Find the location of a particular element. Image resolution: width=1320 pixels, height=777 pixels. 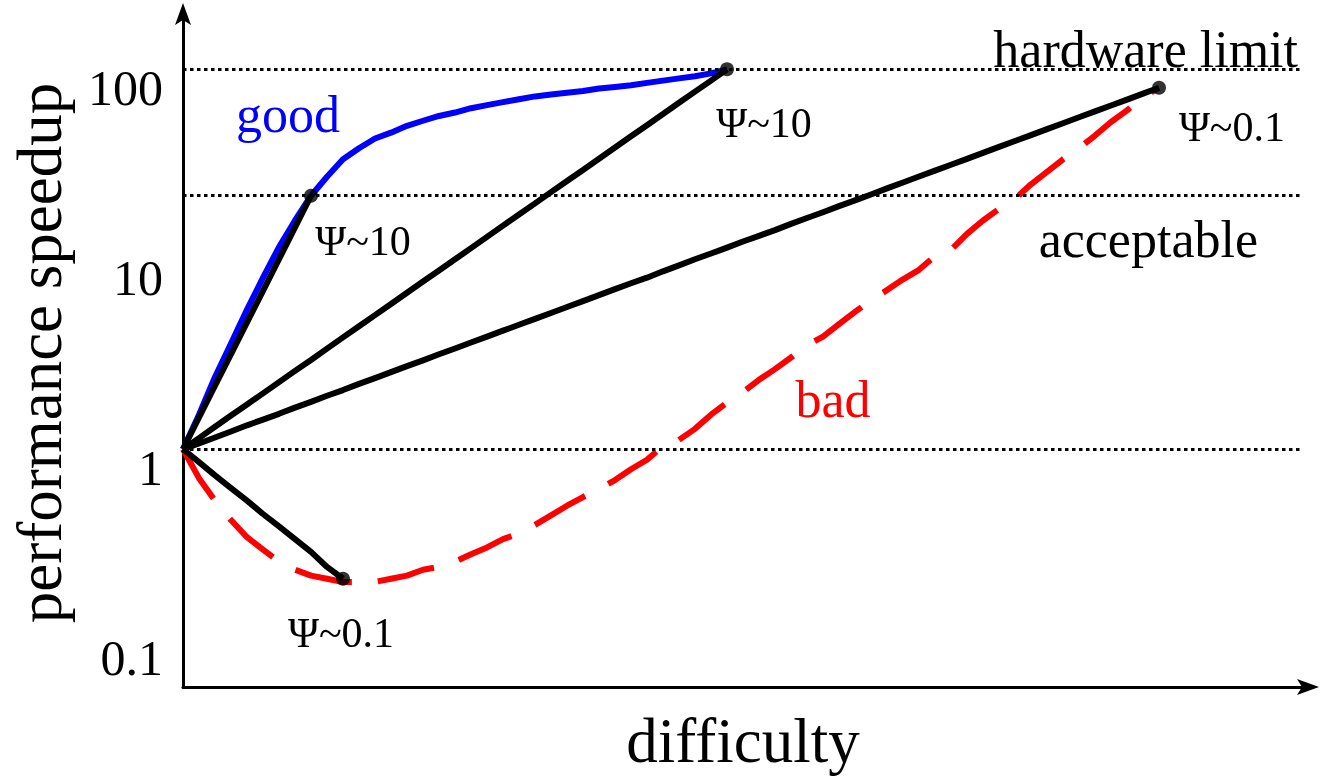

series-label: good is located at coordinates (288, 114).